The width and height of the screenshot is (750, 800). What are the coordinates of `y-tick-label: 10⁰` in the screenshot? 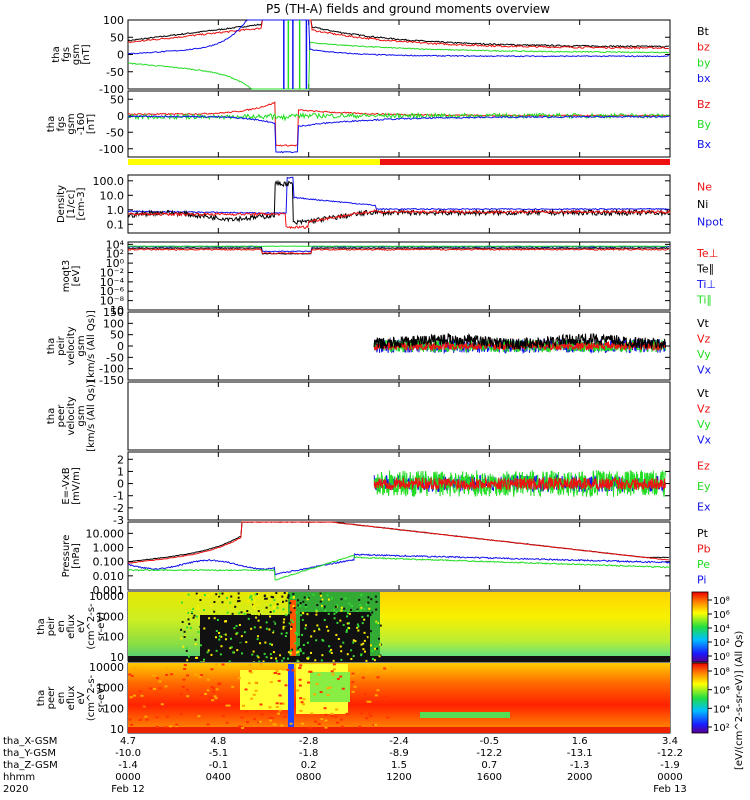 It's located at (115, 263).